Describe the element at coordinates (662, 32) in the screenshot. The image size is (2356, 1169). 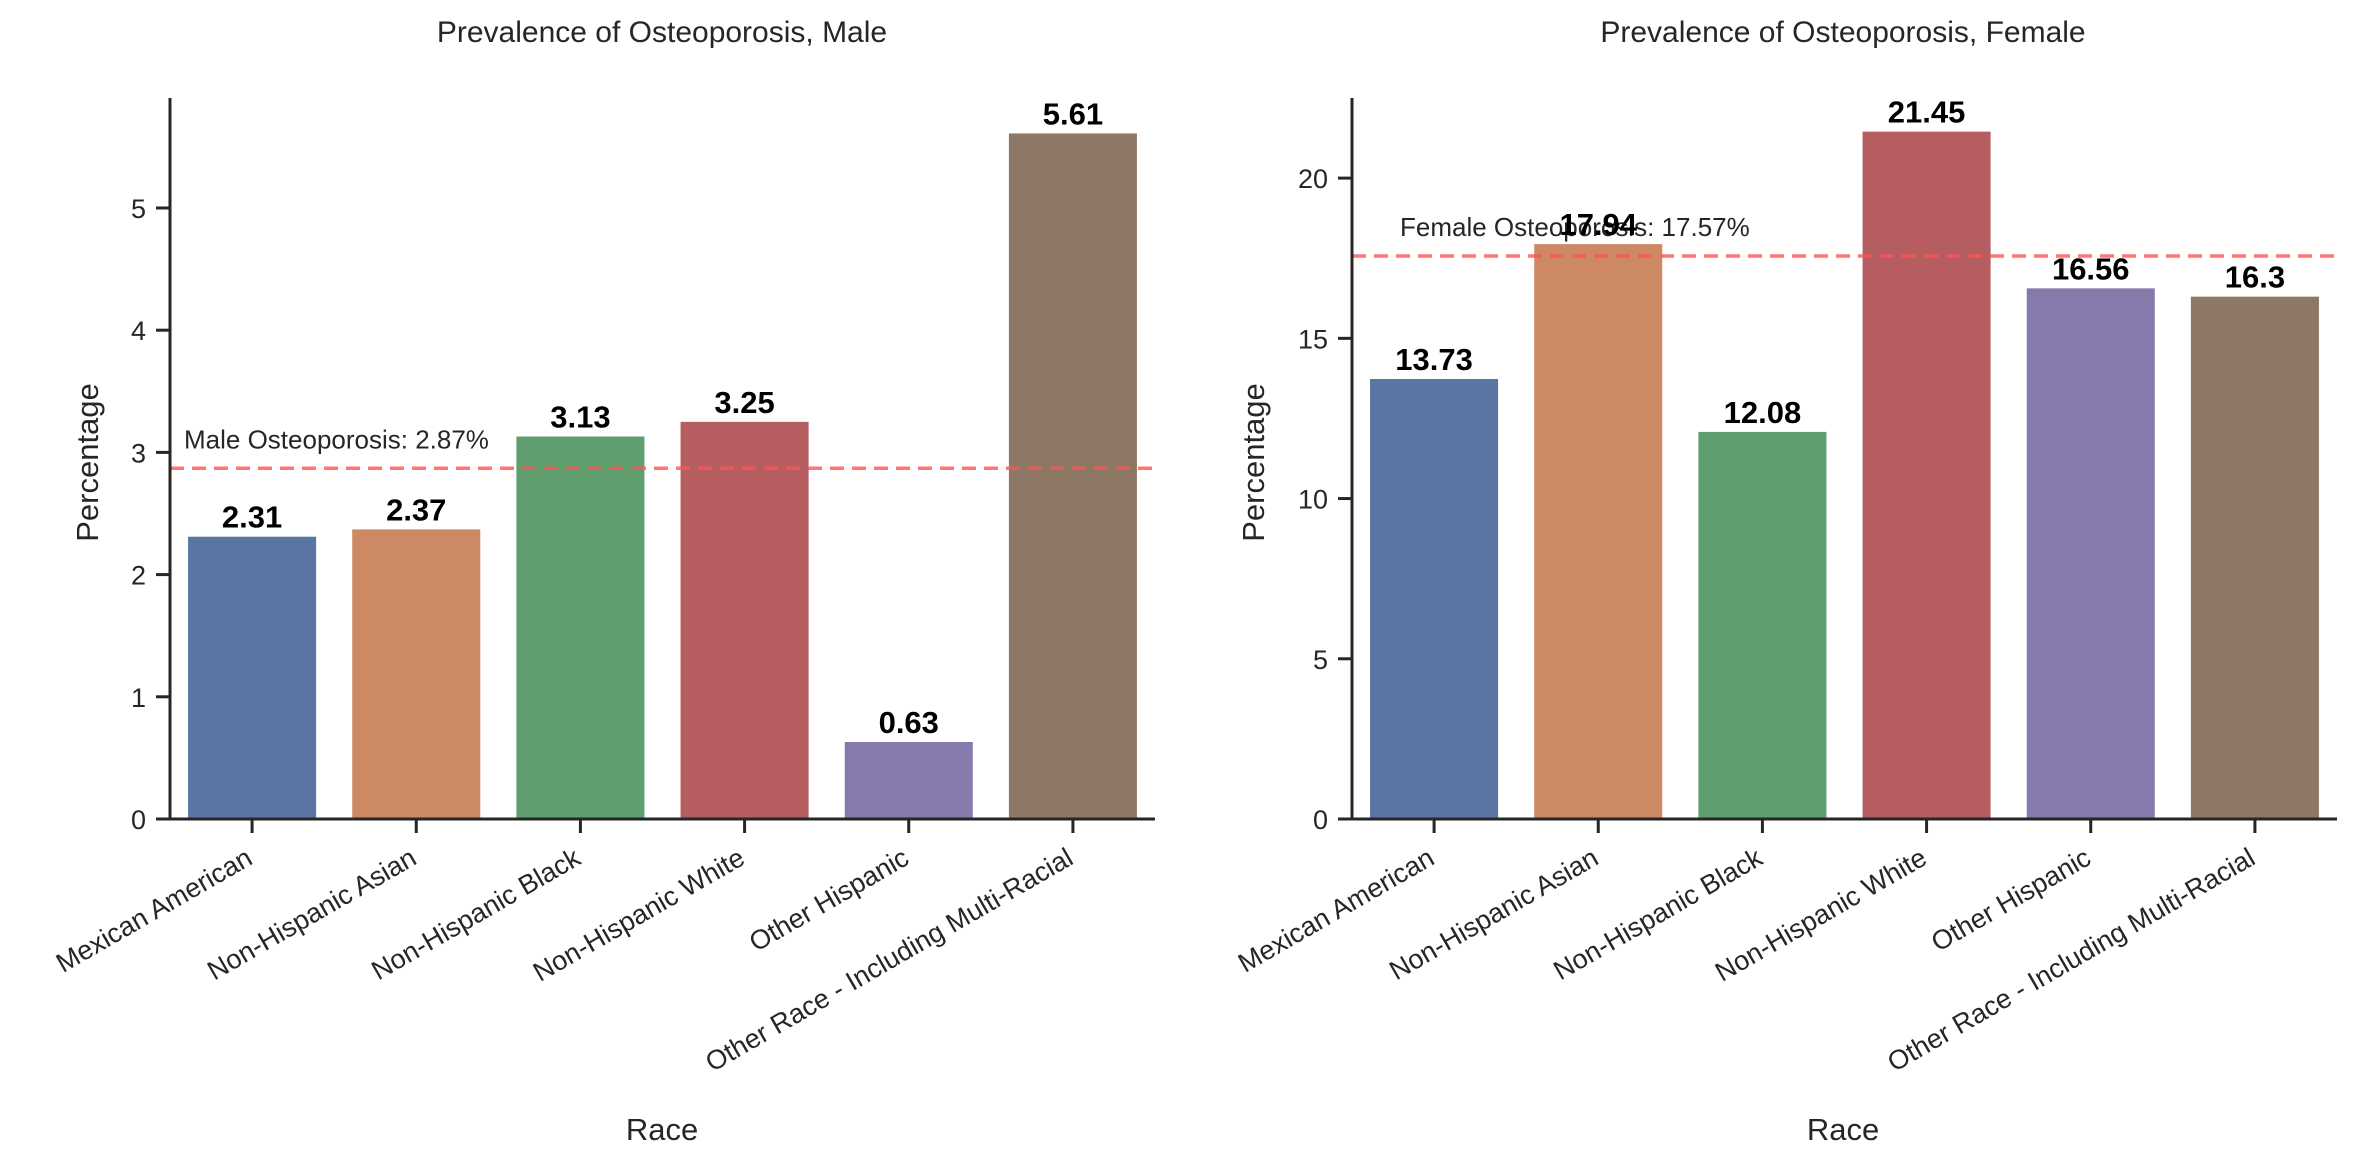
I see `chart-title: Prevalence of Osteoporosis, Male` at that location.